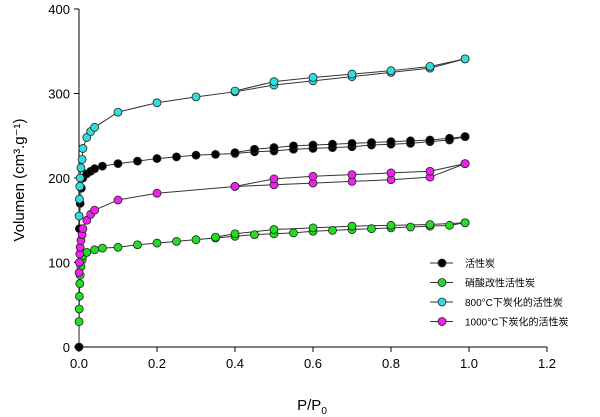 The image size is (600, 417). Describe the element at coordinates (313, 363) in the screenshot. I see `x-tick-label: 0.6` at that location.